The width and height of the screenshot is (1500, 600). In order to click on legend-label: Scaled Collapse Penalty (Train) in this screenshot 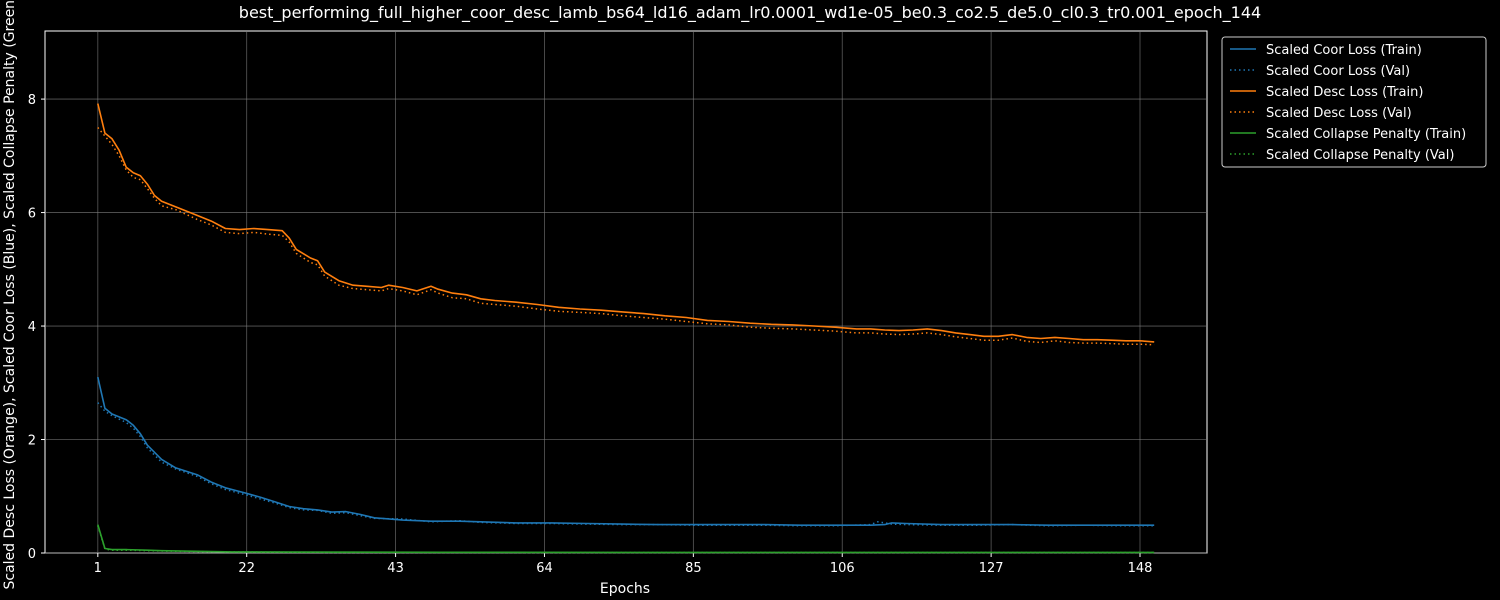, I will do `click(1366, 134)`.